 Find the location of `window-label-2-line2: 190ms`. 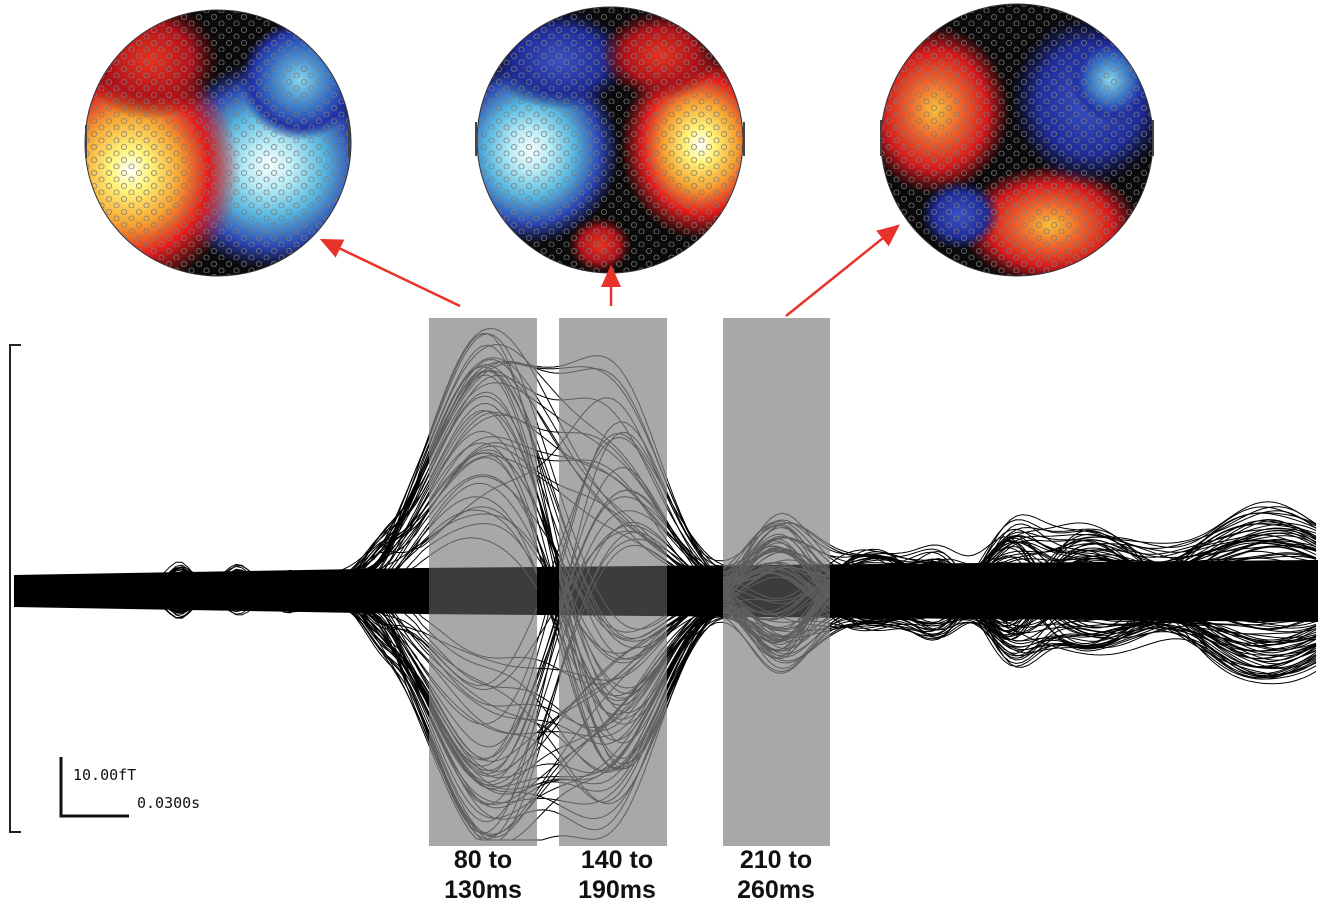

window-label-2-line2: 190ms is located at coordinates (617, 890).